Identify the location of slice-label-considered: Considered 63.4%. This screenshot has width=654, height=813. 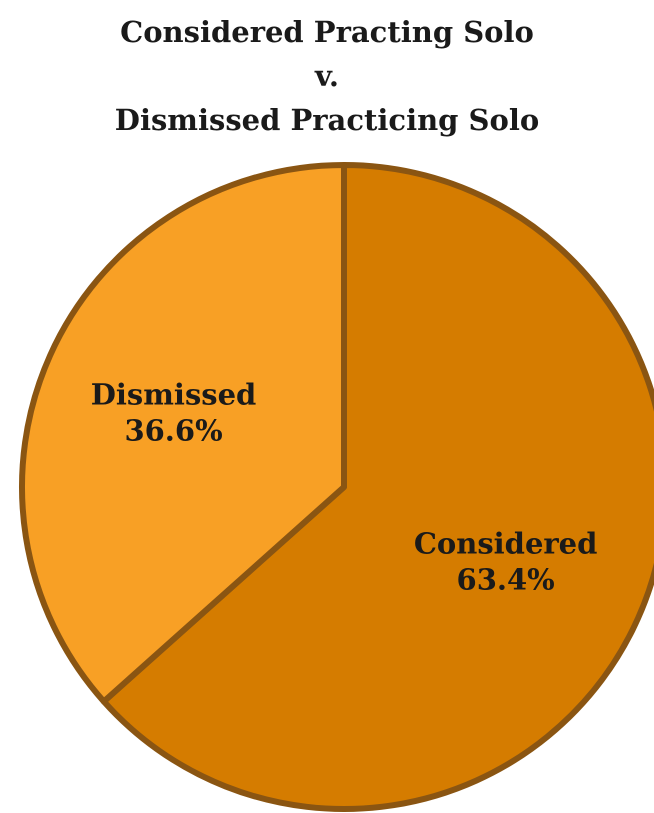
(506, 561).